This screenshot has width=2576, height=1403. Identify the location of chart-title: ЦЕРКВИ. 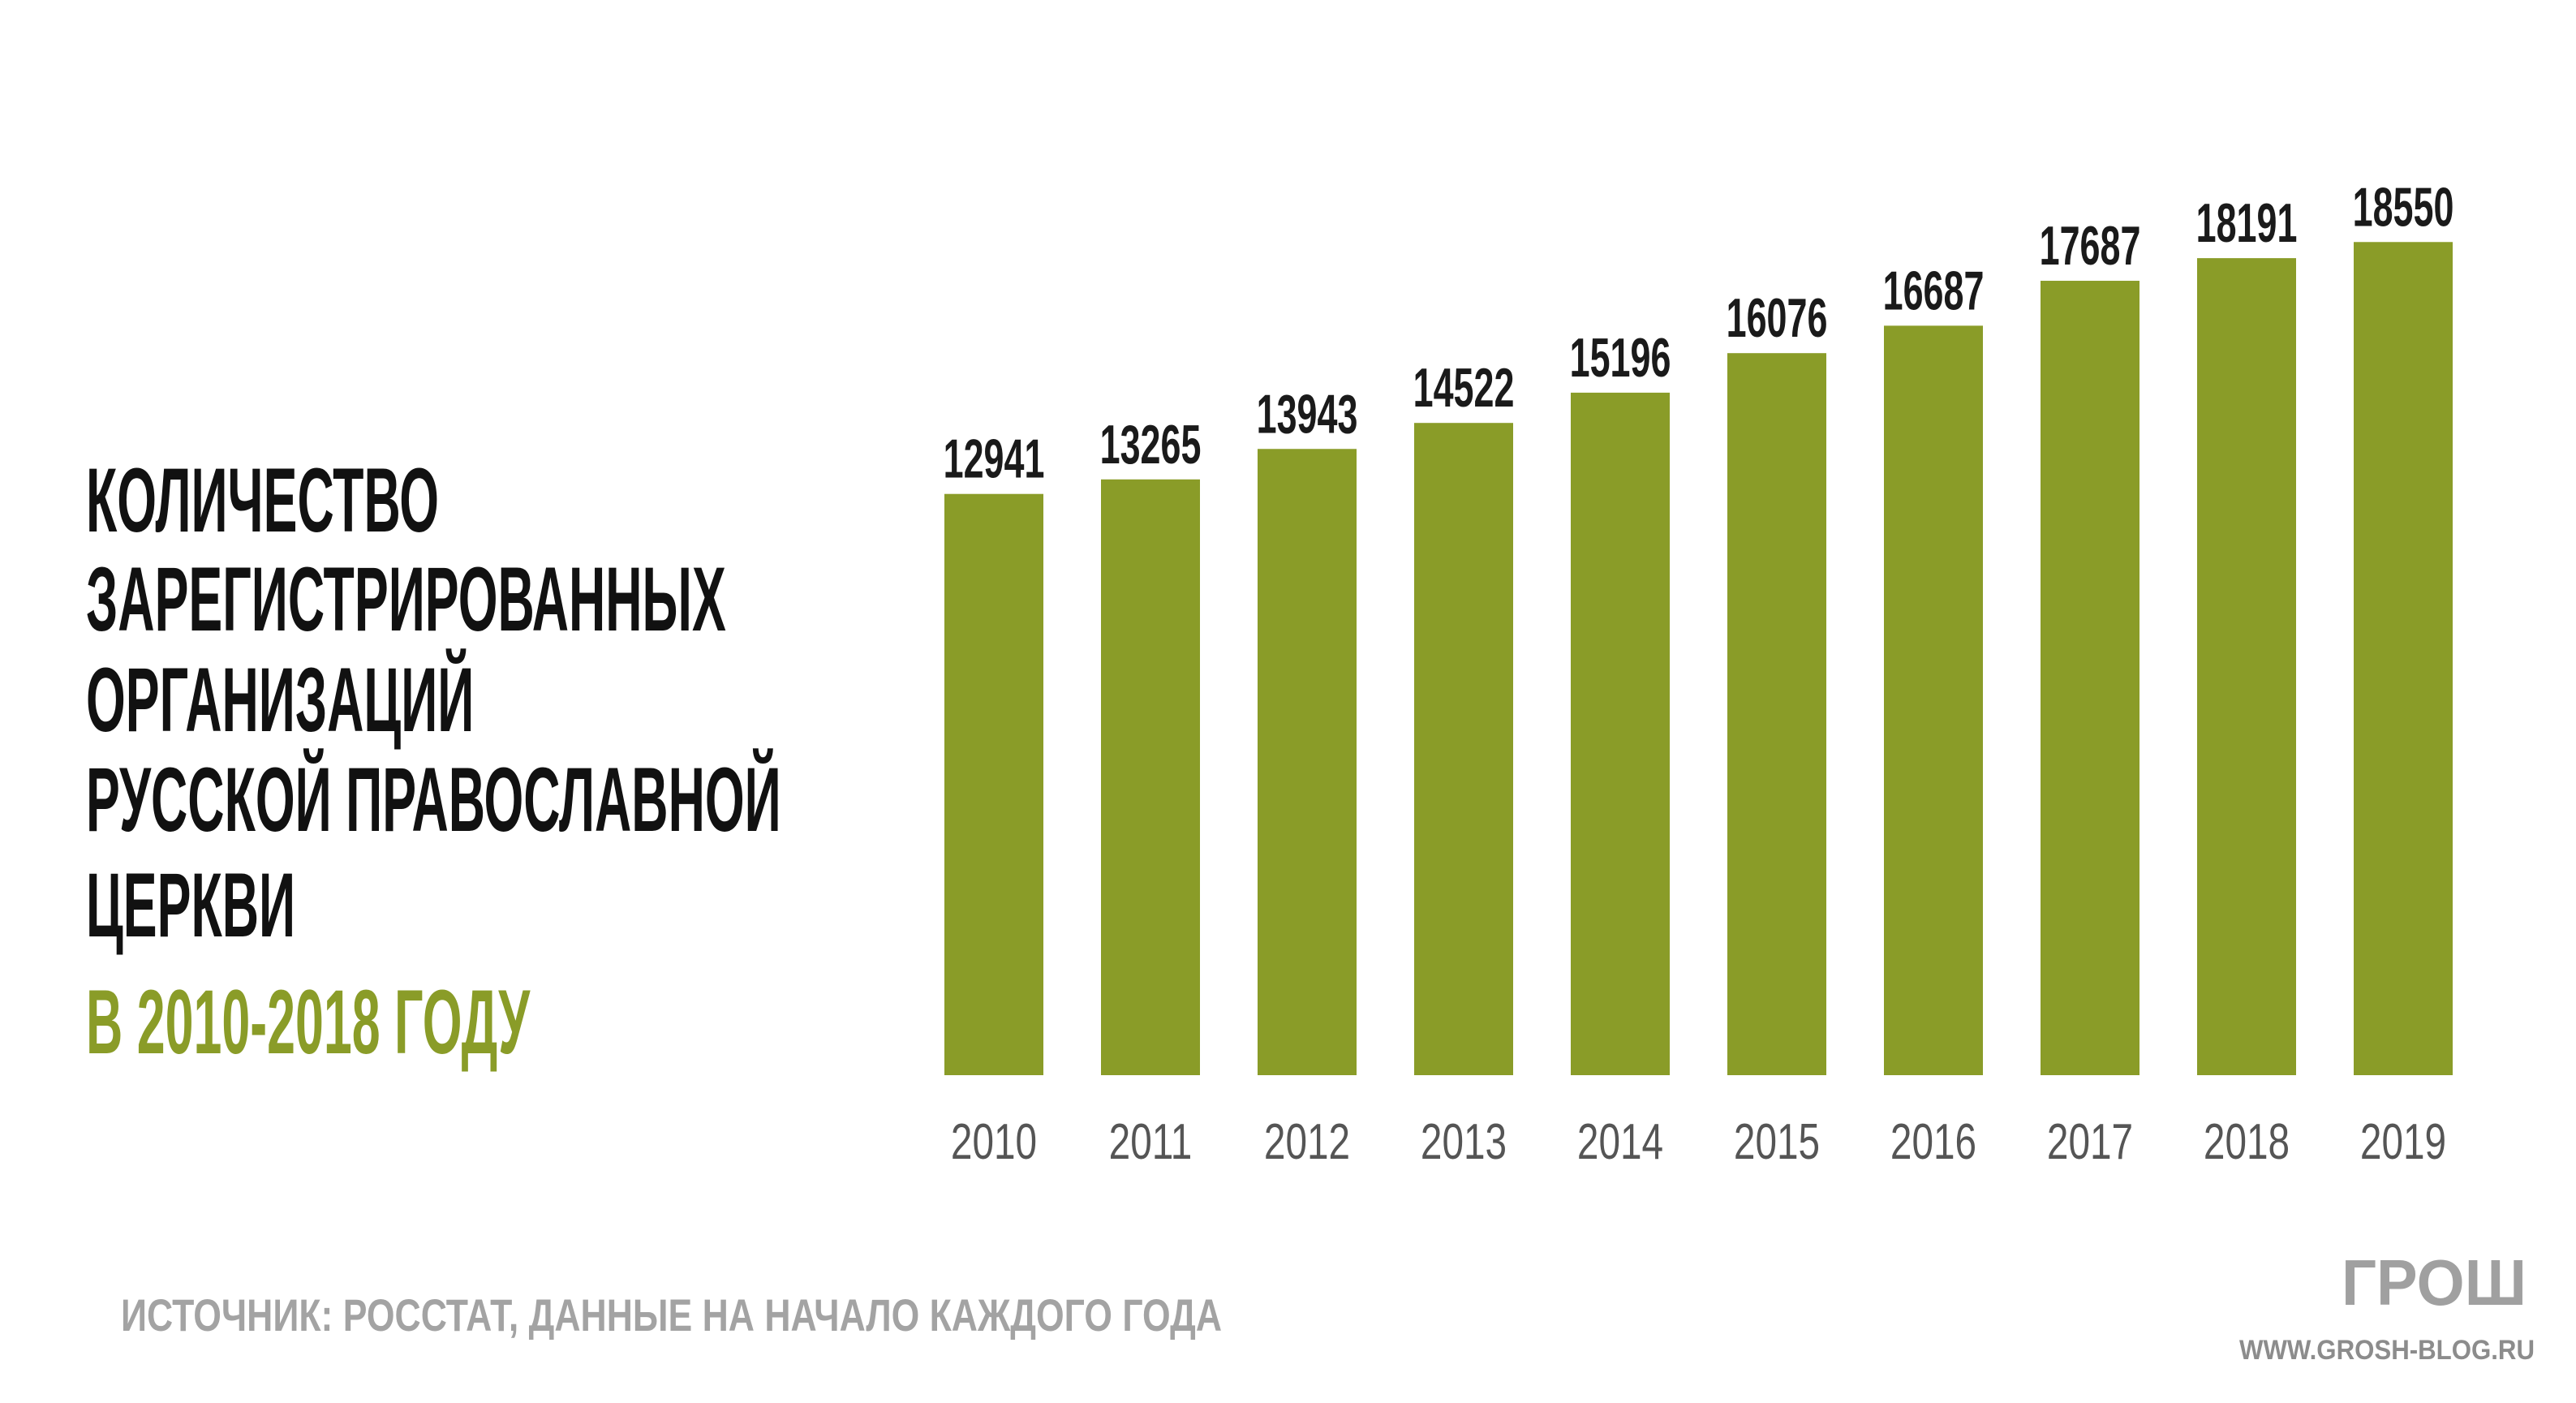
(190, 906).